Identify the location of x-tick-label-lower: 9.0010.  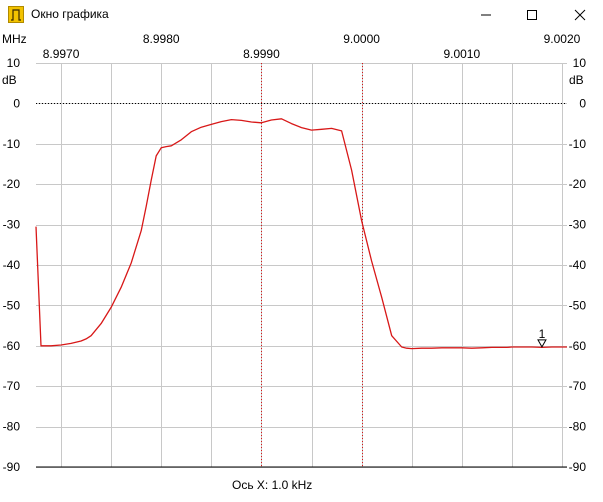
(461, 54).